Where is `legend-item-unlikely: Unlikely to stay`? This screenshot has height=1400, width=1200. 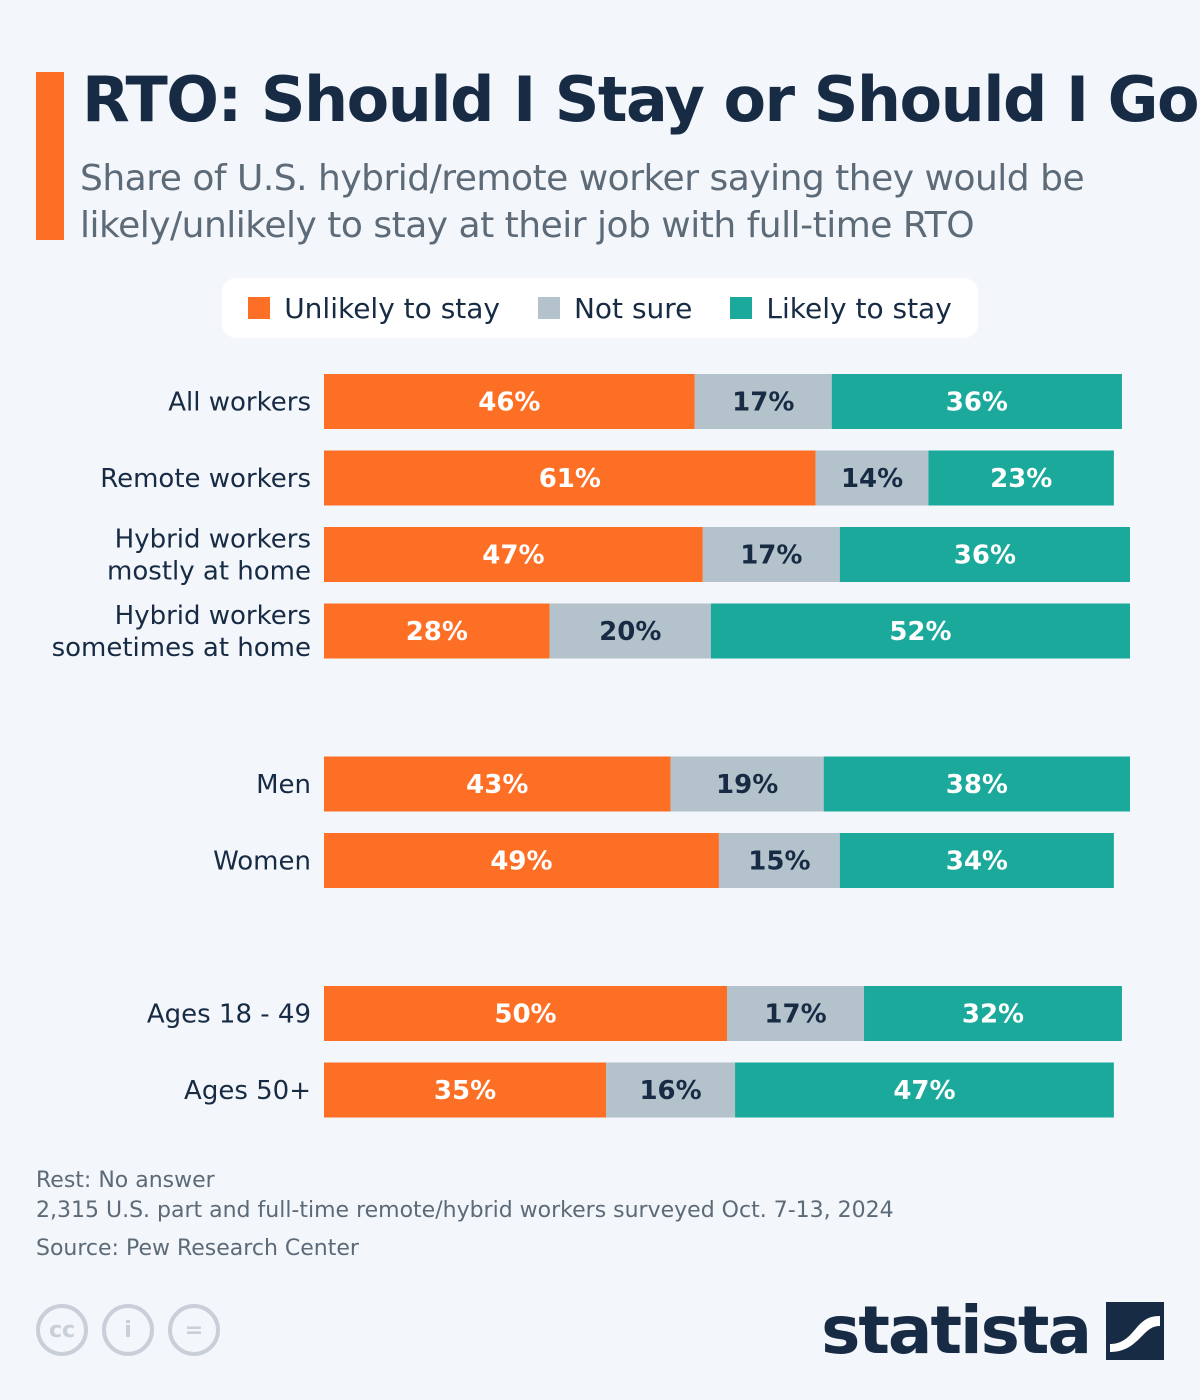
legend-item-unlikely: Unlikely to stay is located at coordinates (374, 308).